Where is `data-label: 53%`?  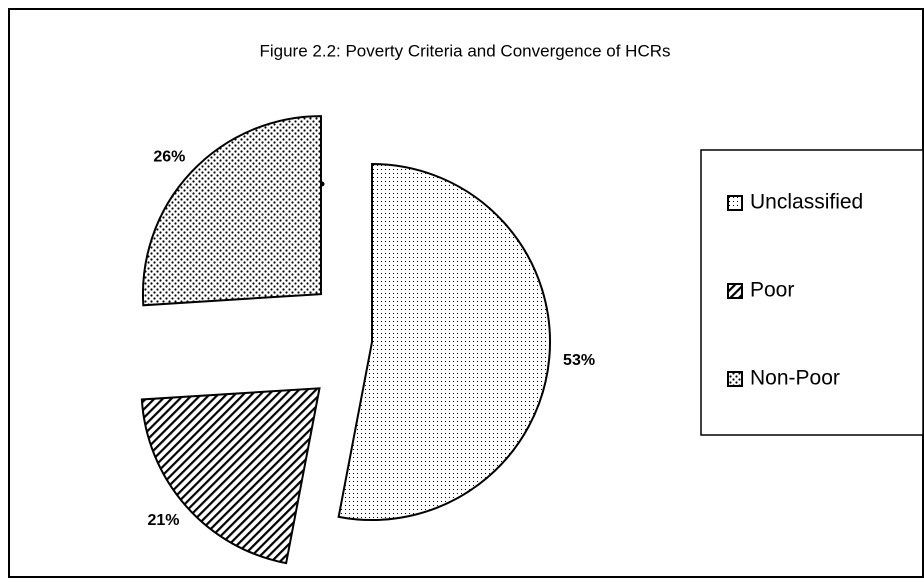
data-label: 53% is located at coordinates (579, 360).